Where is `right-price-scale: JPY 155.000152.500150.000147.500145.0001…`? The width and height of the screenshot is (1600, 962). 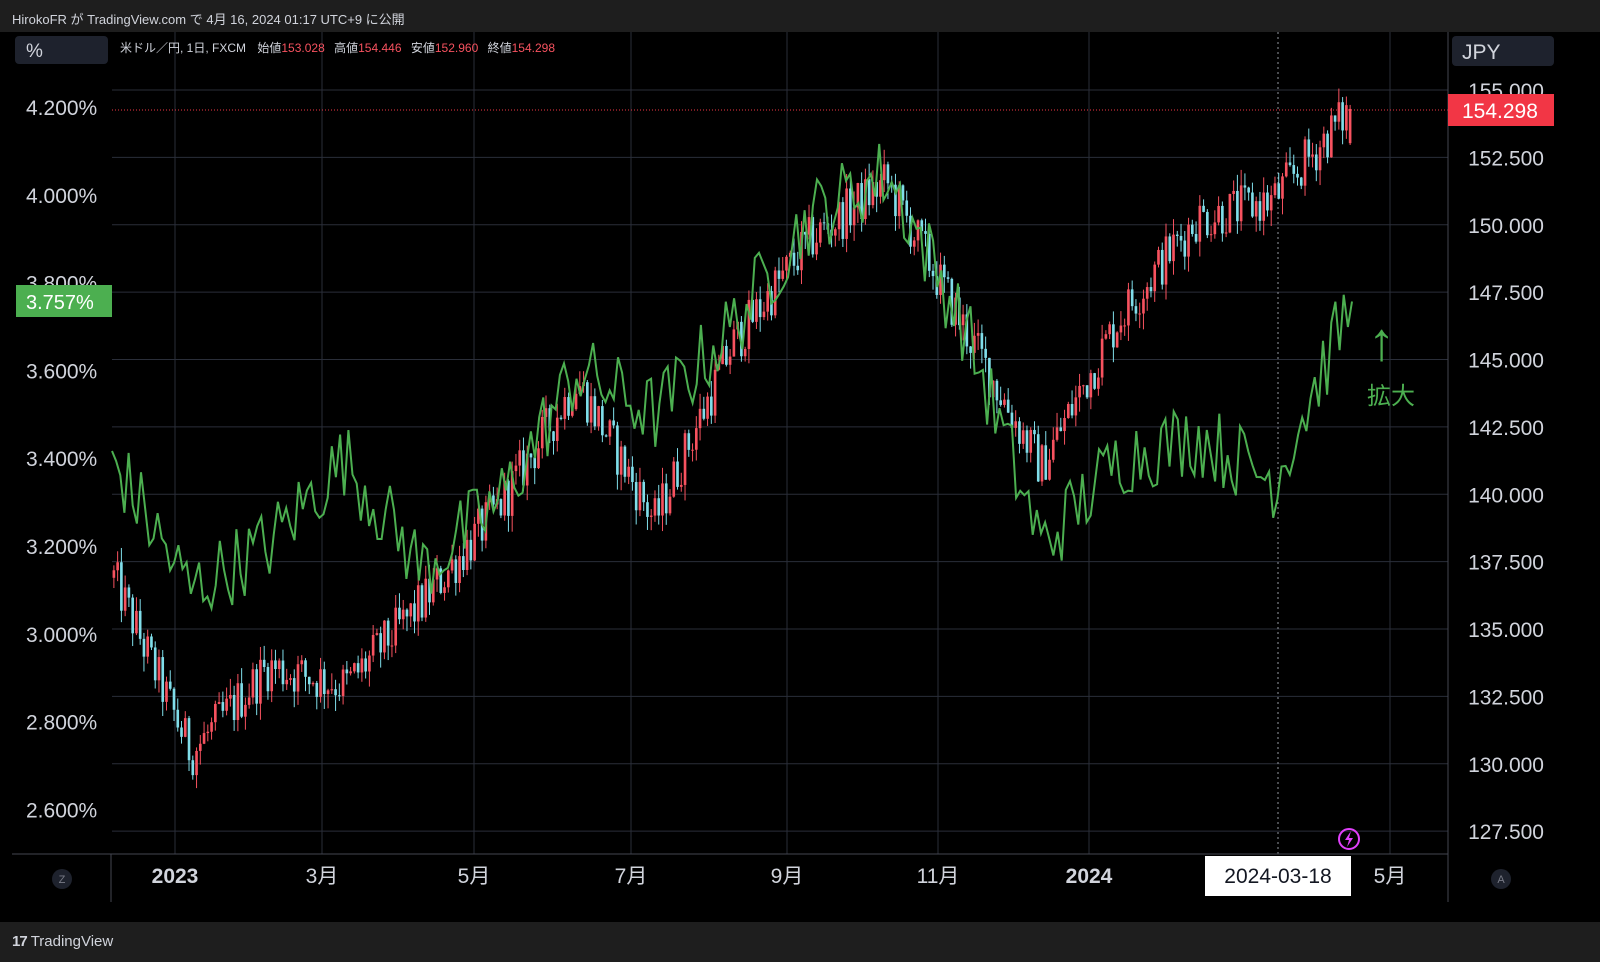 right-price-scale: JPY 155.000152.500150.000147.500145.0001… is located at coordinates (1500, 467).